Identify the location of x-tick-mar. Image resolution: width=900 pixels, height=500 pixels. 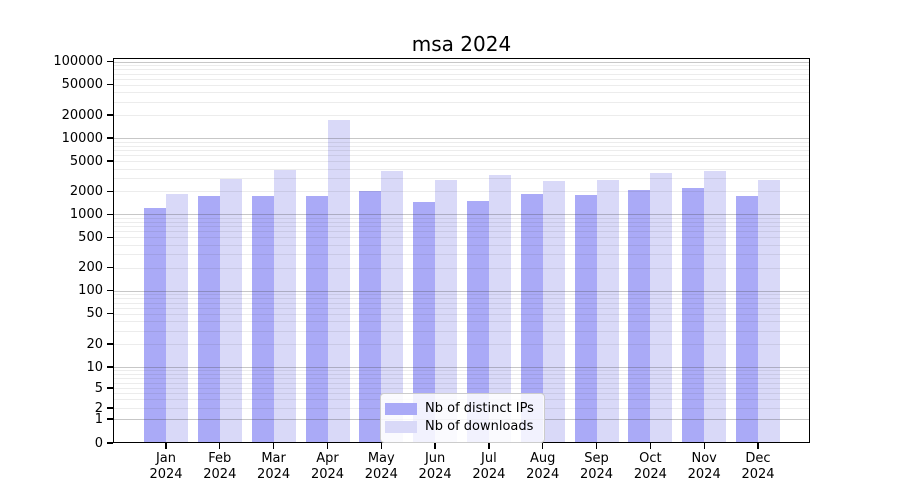
(273, 446).